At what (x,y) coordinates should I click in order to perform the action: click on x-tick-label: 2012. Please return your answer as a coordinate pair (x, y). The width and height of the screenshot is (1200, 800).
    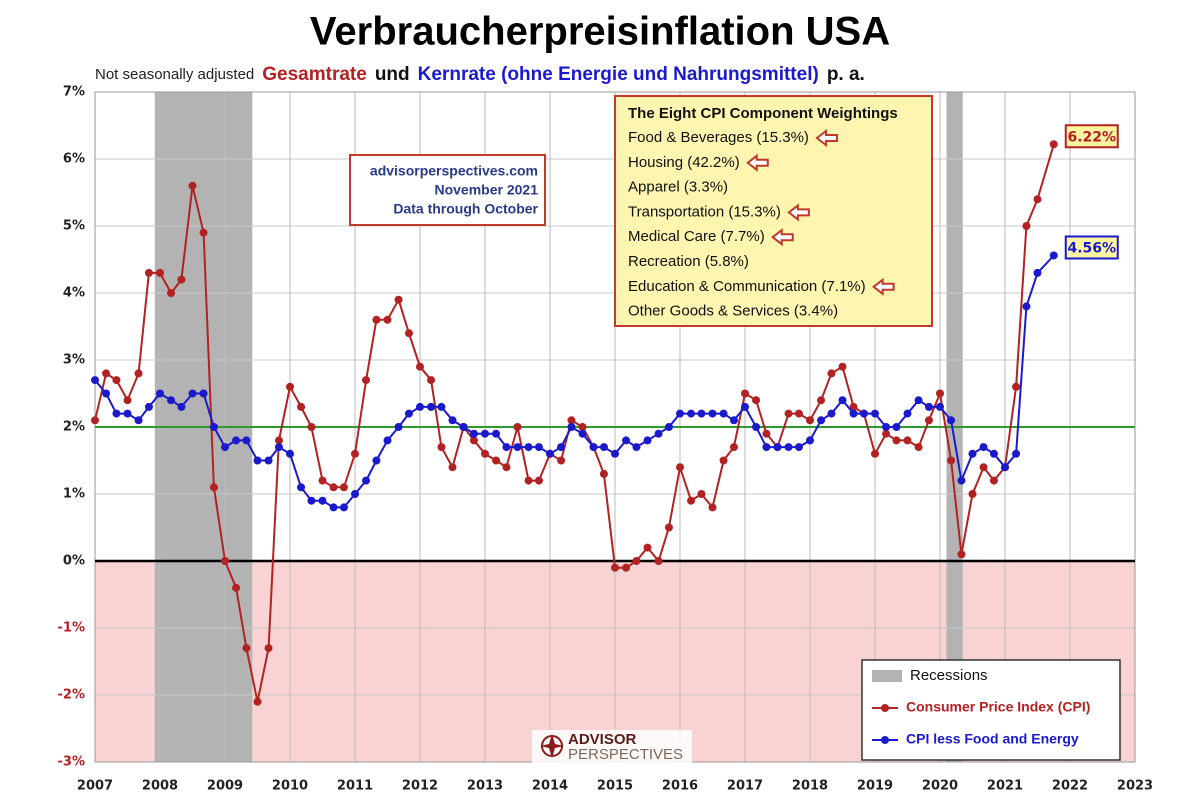
    Looking at the image, I should click on (420, 786).